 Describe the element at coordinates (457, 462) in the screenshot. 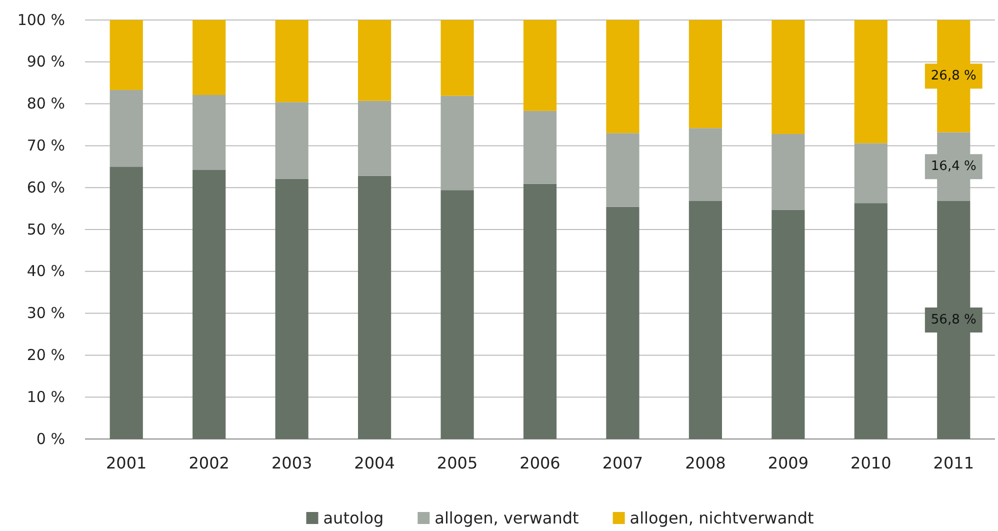

I see `x-tick-label: 2005` at that location.